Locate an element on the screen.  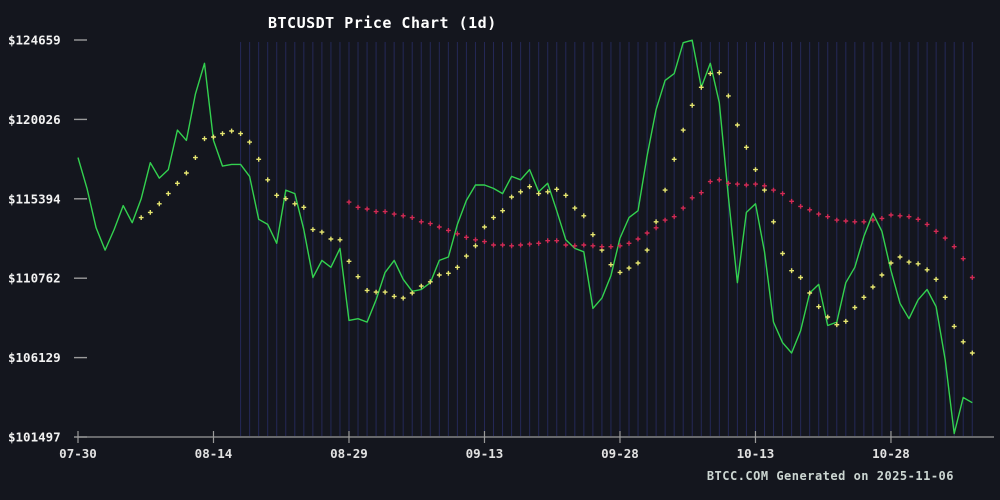
x-axis-label: 09-13 is located at coordinates (485, 453).